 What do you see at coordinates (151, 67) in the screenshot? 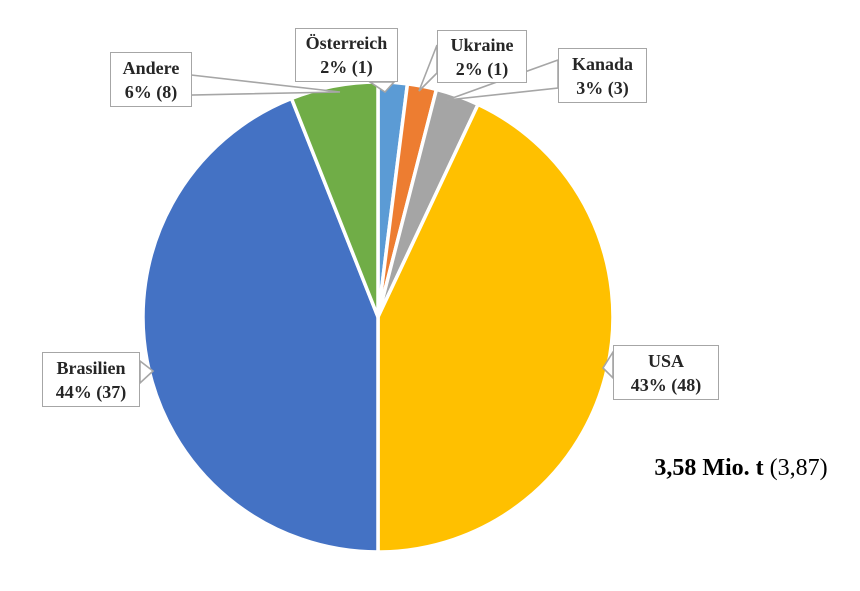
I see `callout-andere-label: Andere` at bounding box center [151, 67].